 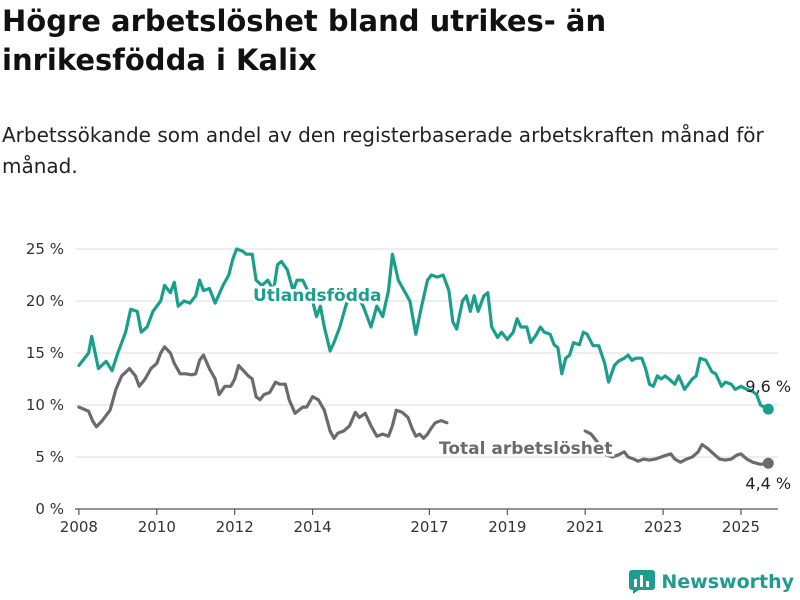 What do you see at coordinates (45, 379) in the screenshot?
I see `y-axis-ticks: 0 % 5 % 10 % 15 % 20 % 25 %` at bounding box center [45, 379].